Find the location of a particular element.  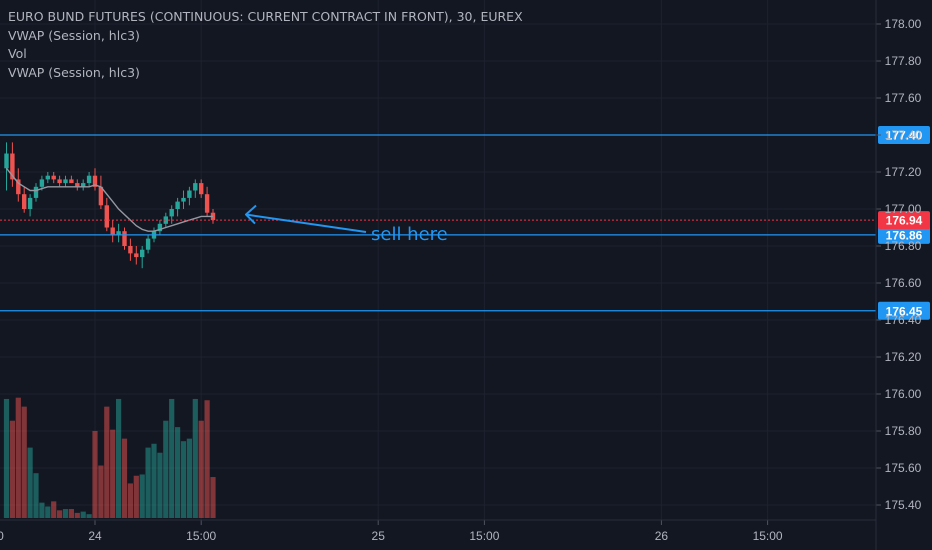

annotation-text: sell here is located at coordinates (409, 234).